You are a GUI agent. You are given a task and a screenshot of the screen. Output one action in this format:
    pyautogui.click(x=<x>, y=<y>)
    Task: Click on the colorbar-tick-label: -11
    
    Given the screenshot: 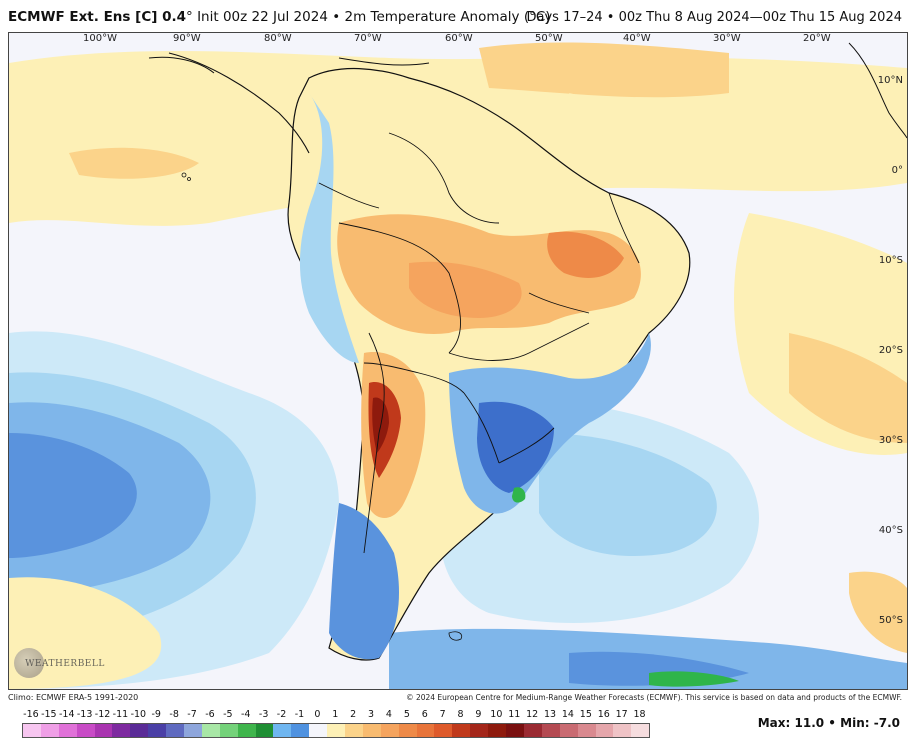 What is the action you would take?
    pyautogui.click(x=120, y=714)
    